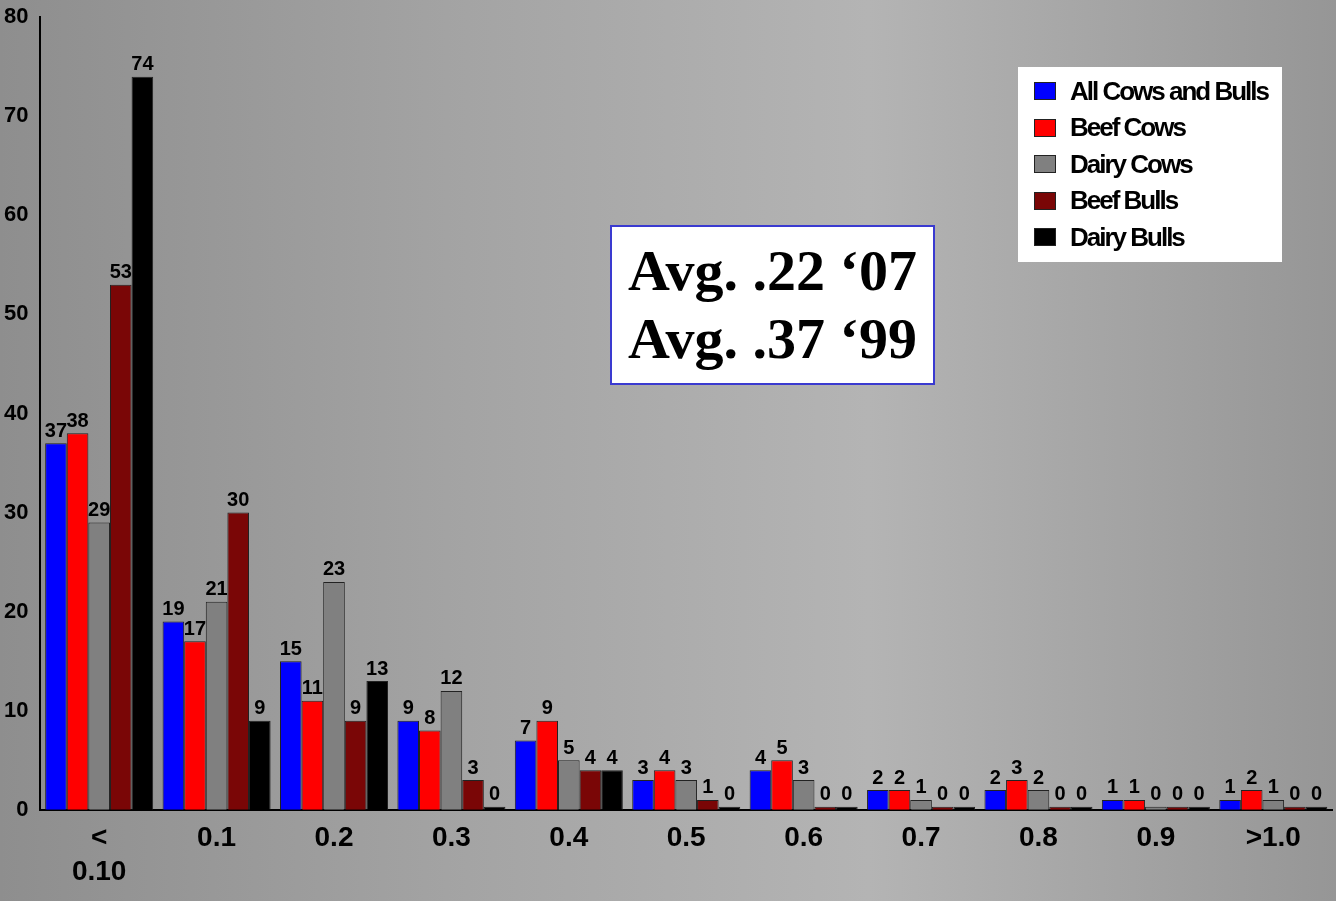  Describe the element at coordinates (16, 214) in the screenshot. I see `y-tick-label: 60` at that location.